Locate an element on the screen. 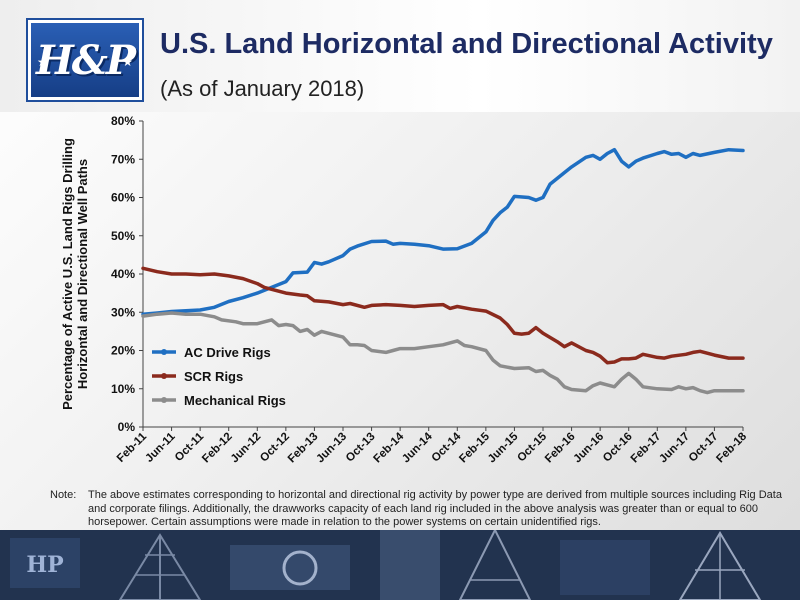 This screenshot has width=800, height=600. x-tick-label: Feb-12 is located at coordinates (217, 448).